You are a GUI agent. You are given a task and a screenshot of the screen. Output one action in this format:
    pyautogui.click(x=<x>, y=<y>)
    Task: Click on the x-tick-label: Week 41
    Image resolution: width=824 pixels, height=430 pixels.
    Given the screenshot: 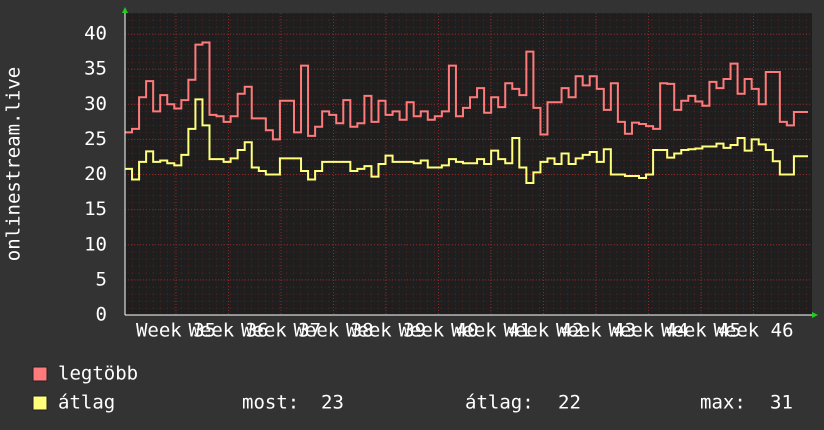 What is the action you would take?
    pyautogui.click(x=491, y=331)
    